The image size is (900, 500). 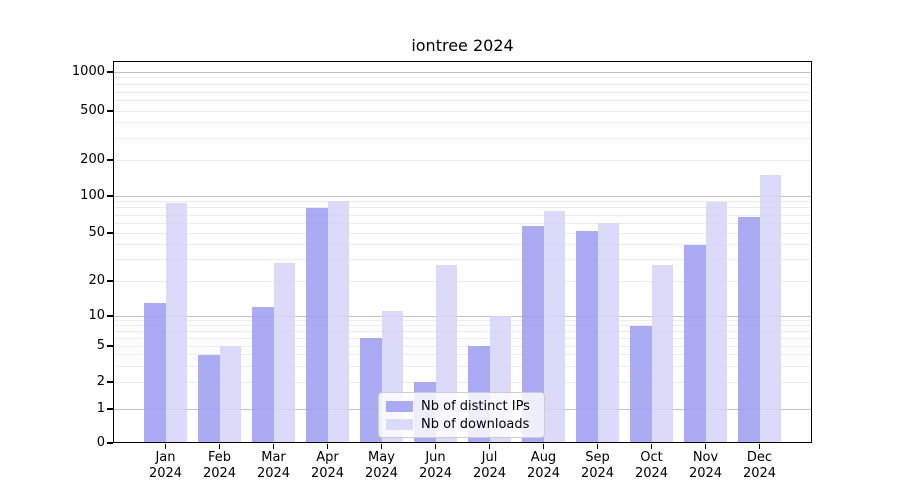 What do you see at coordinates (219, 457) in the screenshot?
I see `x-label-month: Feb` at bounding box center [219, 457].